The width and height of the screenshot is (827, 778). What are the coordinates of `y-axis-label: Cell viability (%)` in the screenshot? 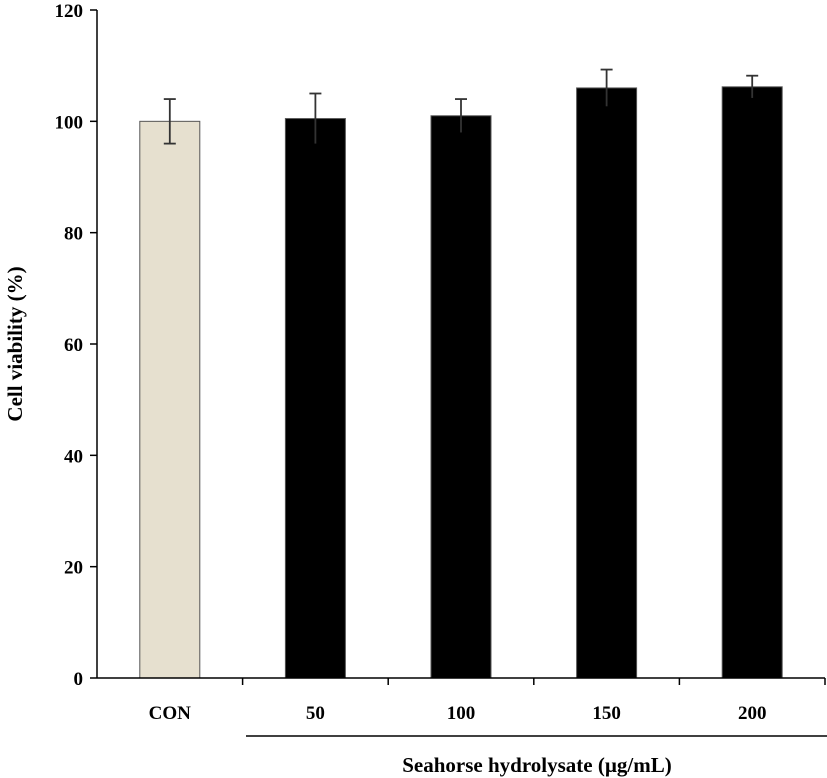 It's located at (15, 343).